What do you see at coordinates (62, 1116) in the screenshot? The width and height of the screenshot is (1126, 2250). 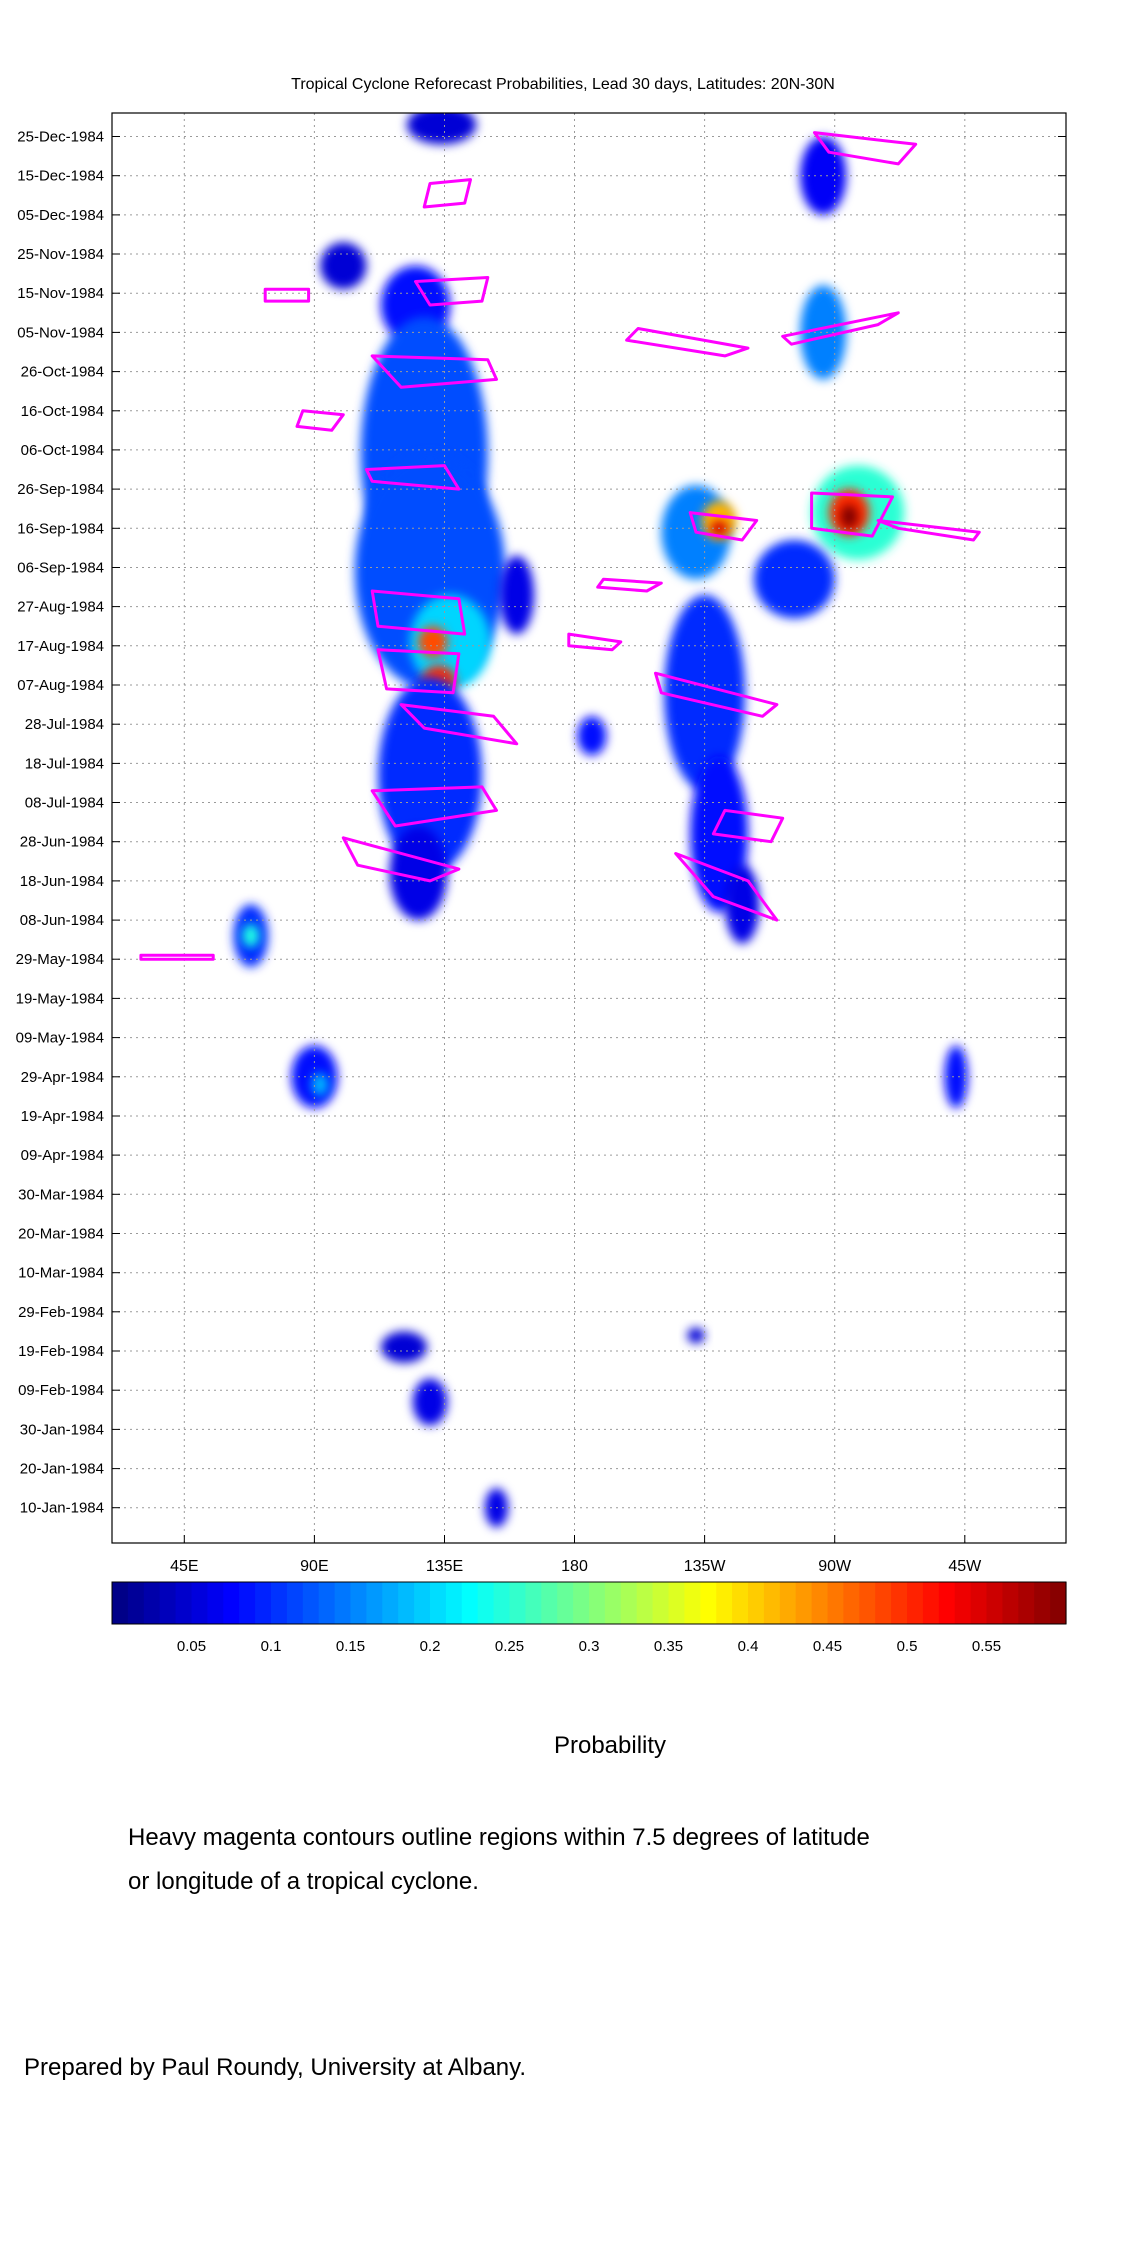 I see `y-tick-label: 19-Apr-1984` at bounding box center [62, 1116].